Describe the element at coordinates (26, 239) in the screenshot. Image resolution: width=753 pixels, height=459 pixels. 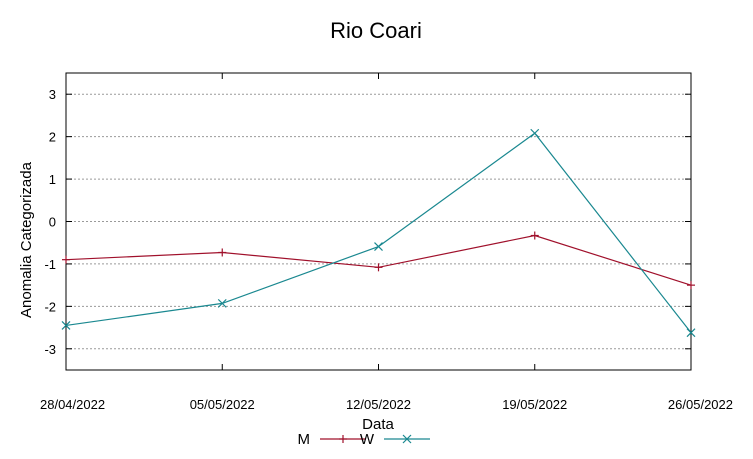
I see `y-axis-label: Anomalia Categorizada` at that location.